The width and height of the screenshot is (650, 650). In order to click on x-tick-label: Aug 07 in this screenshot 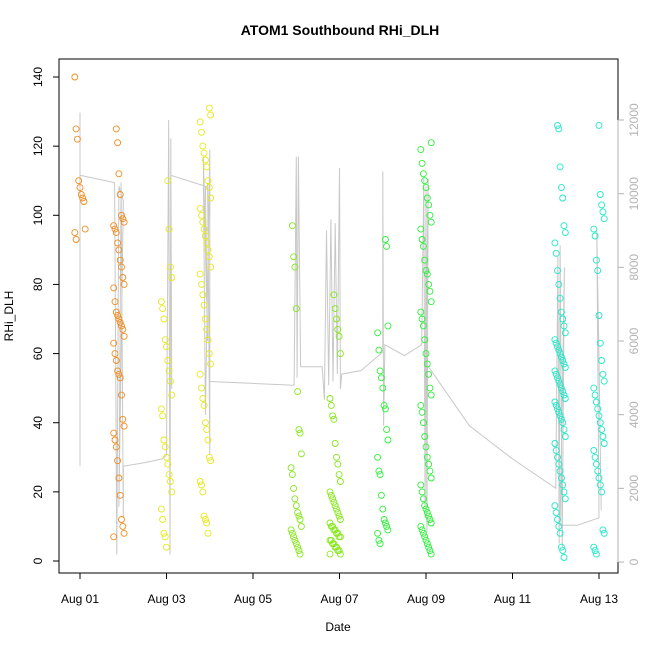, I will do `click(339, 599)`.